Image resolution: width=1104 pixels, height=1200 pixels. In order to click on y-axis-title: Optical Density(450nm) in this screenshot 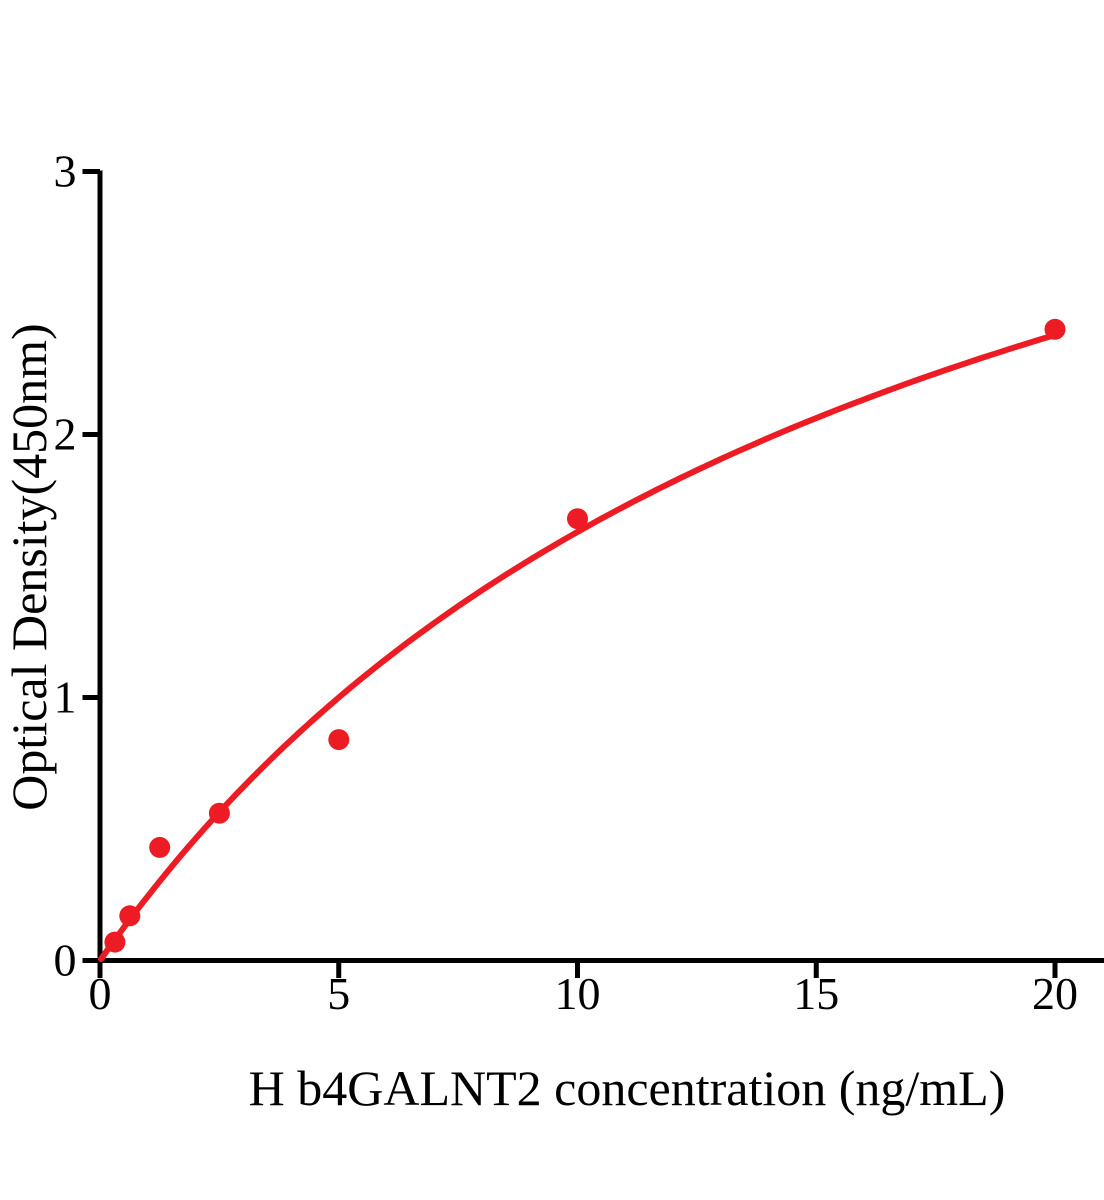, I will do `click(29, 566)`.